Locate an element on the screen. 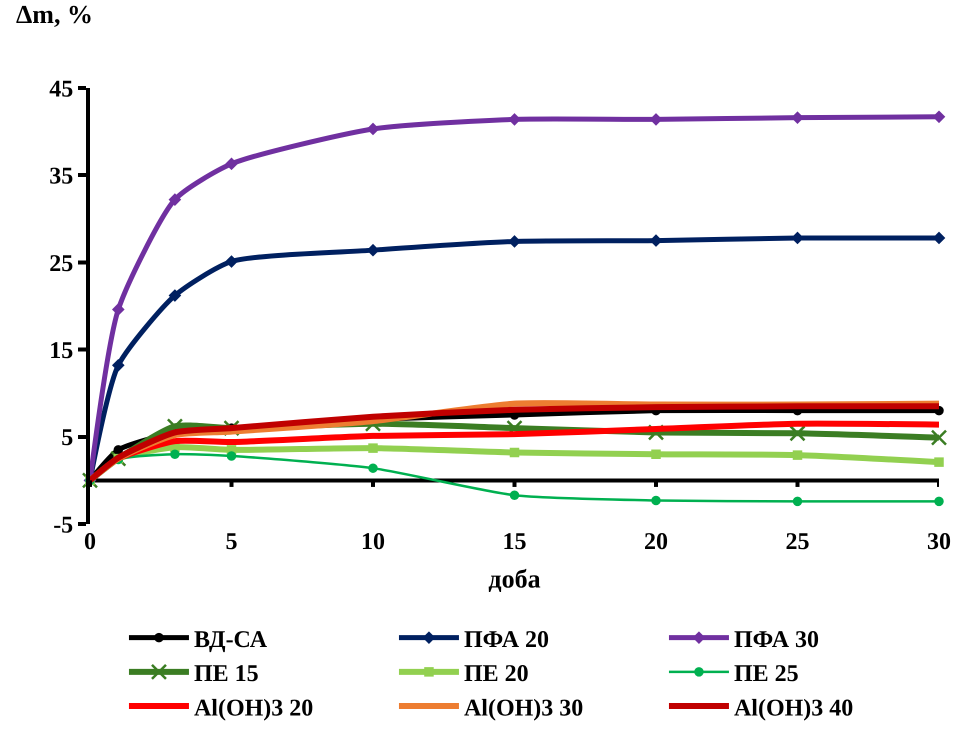  legend-label: ПФА 30 is located at coordinates (777, 640).